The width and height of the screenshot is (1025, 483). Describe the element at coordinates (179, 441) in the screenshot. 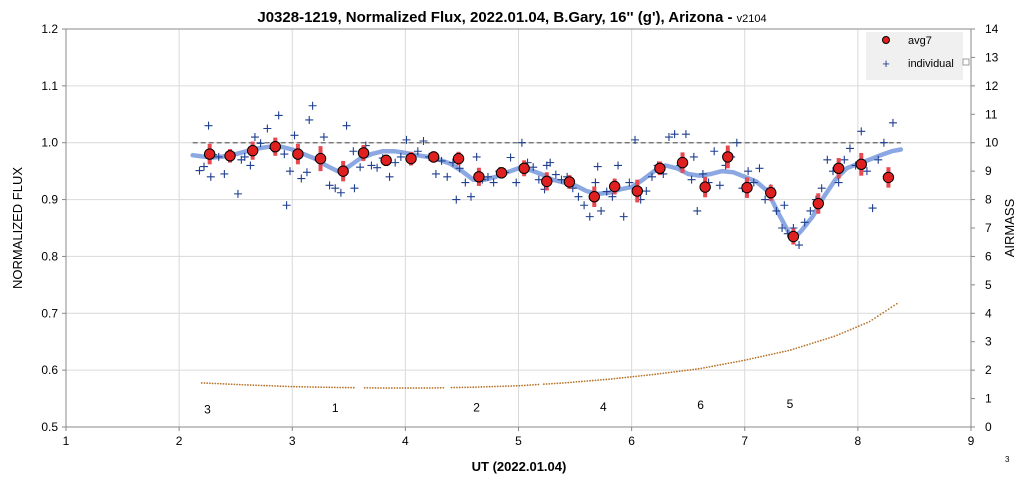

I see `x-tick-label: 2` at that location.